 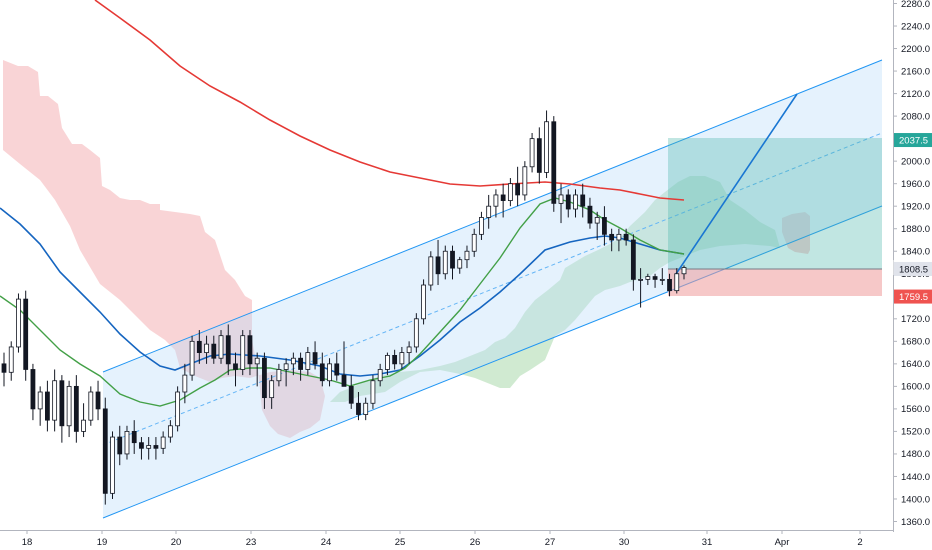 I want to click on x-tick-label: 31, so click(x=707, y=542).